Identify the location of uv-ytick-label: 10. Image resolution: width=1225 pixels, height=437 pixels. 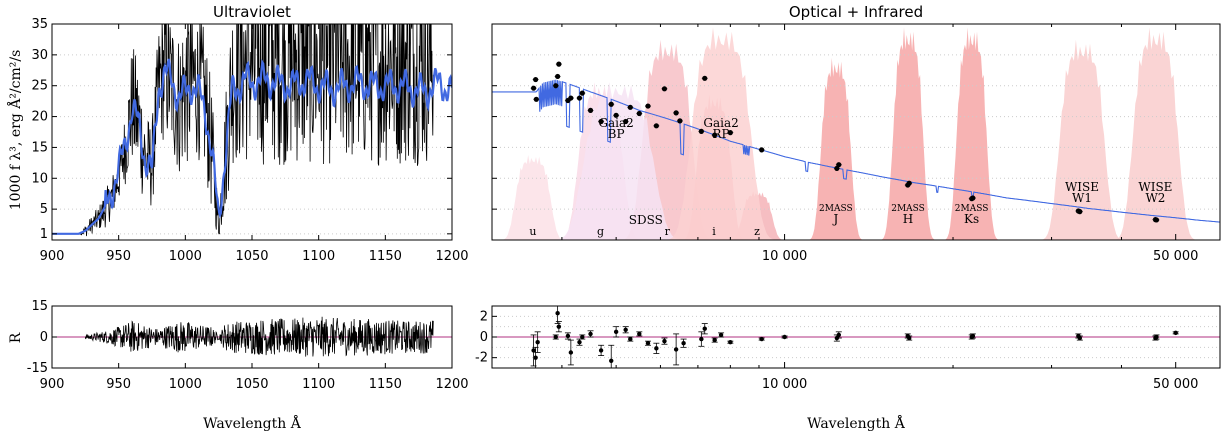
(39, 178).